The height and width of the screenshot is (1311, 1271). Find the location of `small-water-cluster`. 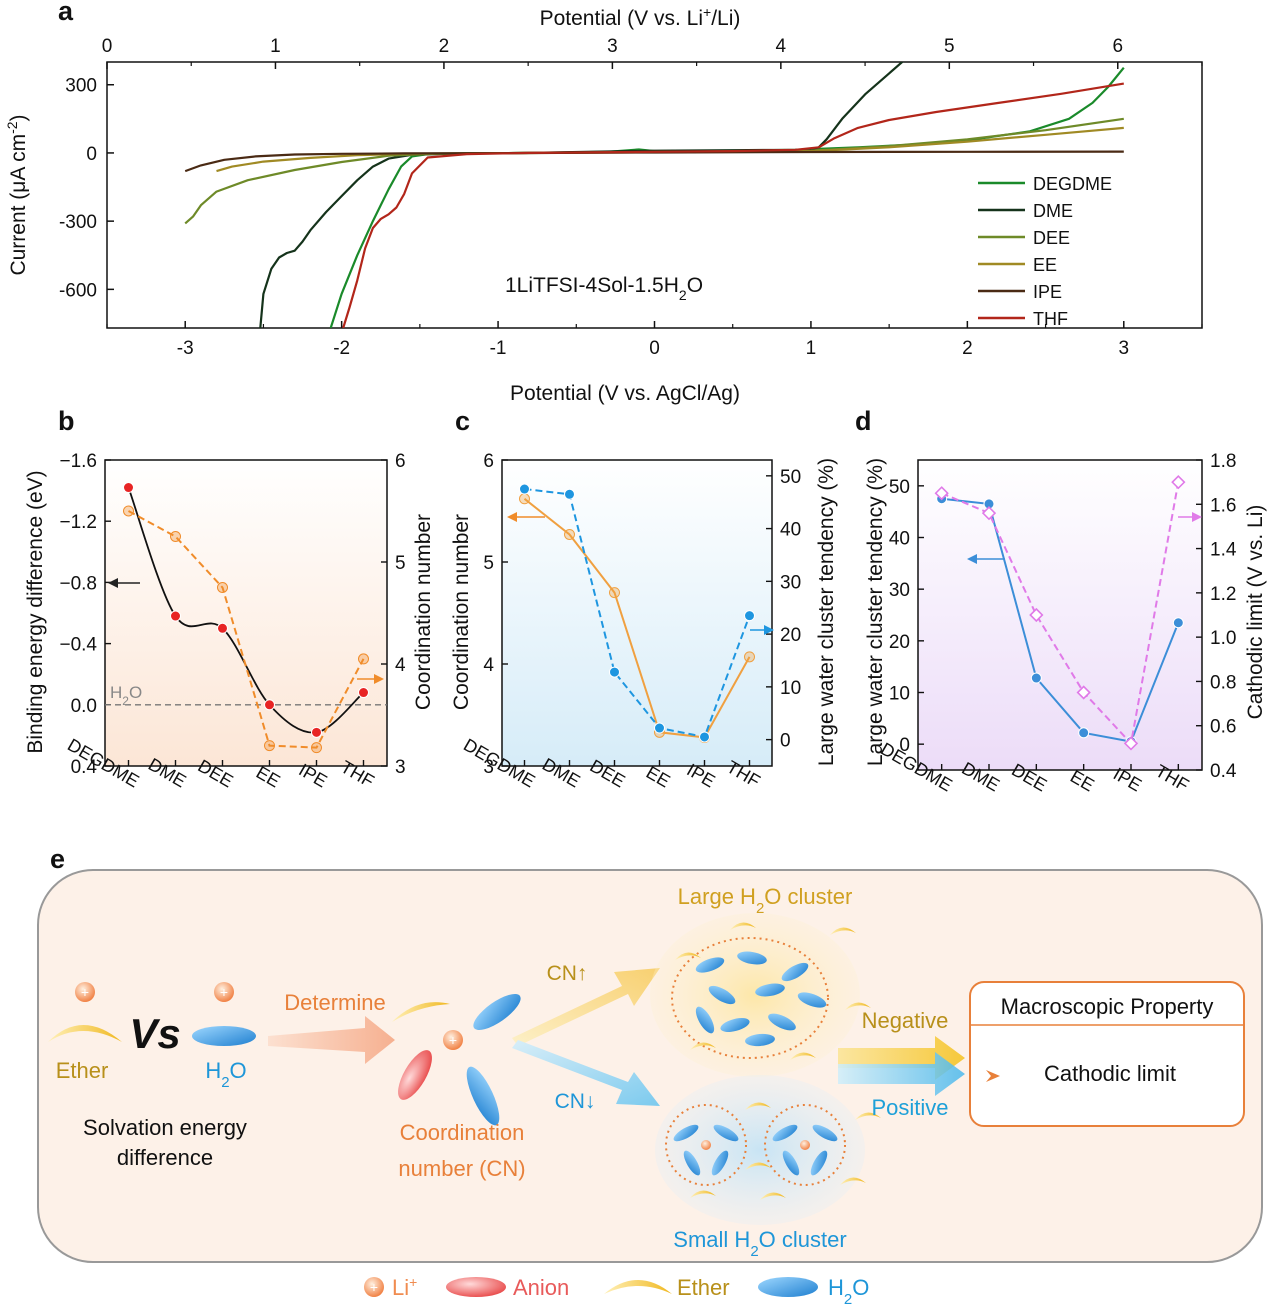

small-water-cluster is located at coordinates (768, 1150).